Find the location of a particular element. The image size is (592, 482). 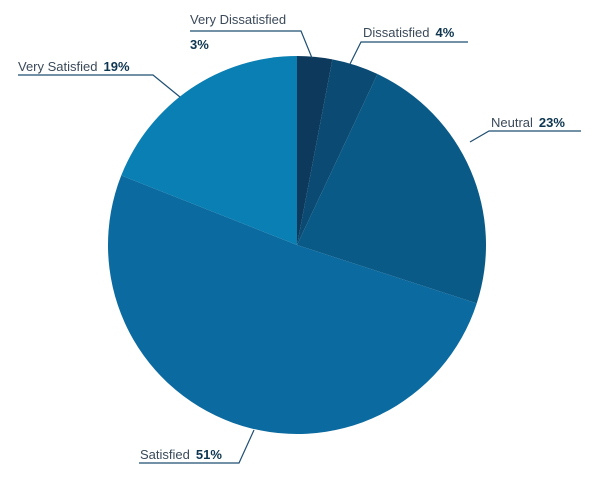

slice-value-very-dissatisfied: 3% is located at coordinates (199, 44).